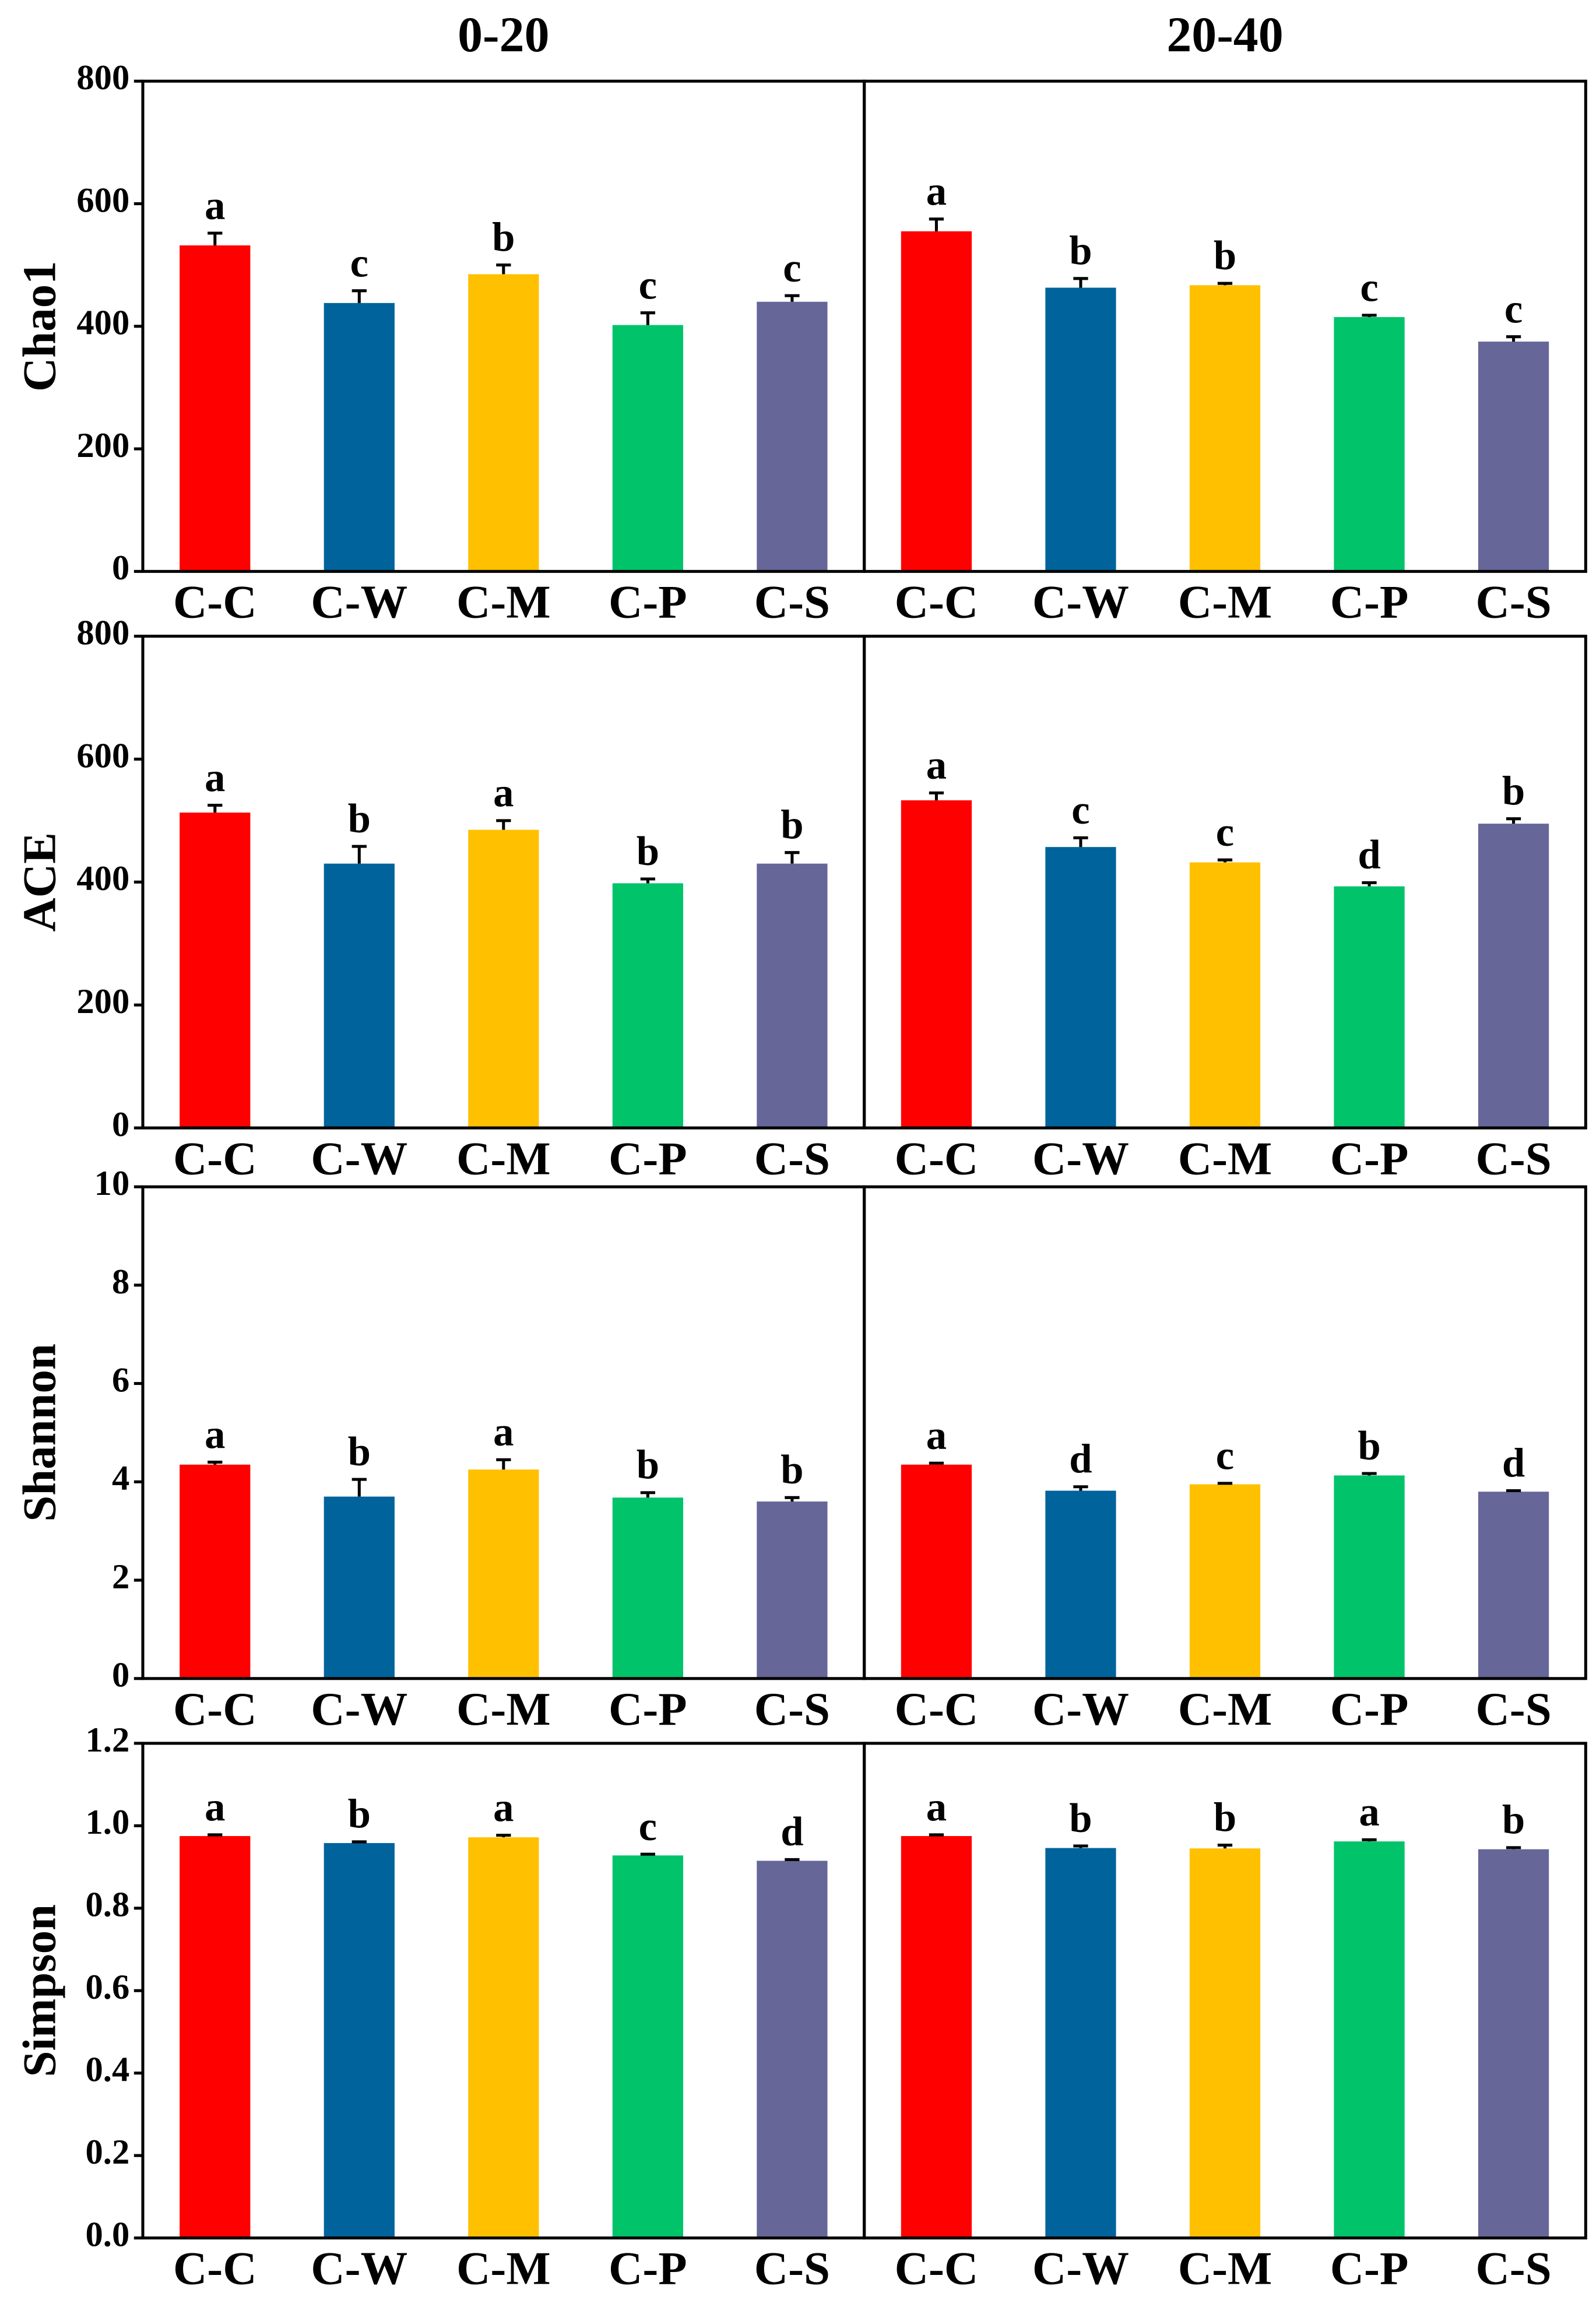 This screenshot has width=1596, height=2300. I want to click on y-tick-label: 800, so click(103, 77).